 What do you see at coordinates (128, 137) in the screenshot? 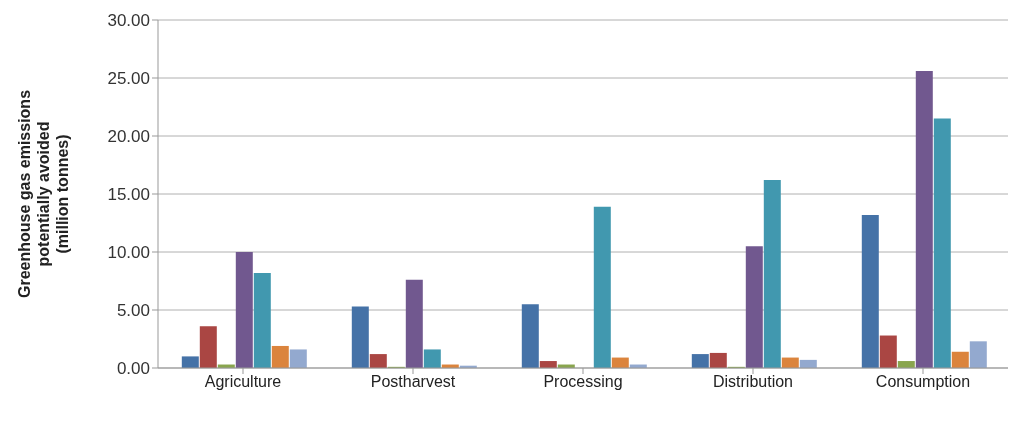
I see `y-tick-label: 20.00` at bounding box center [128, 137].